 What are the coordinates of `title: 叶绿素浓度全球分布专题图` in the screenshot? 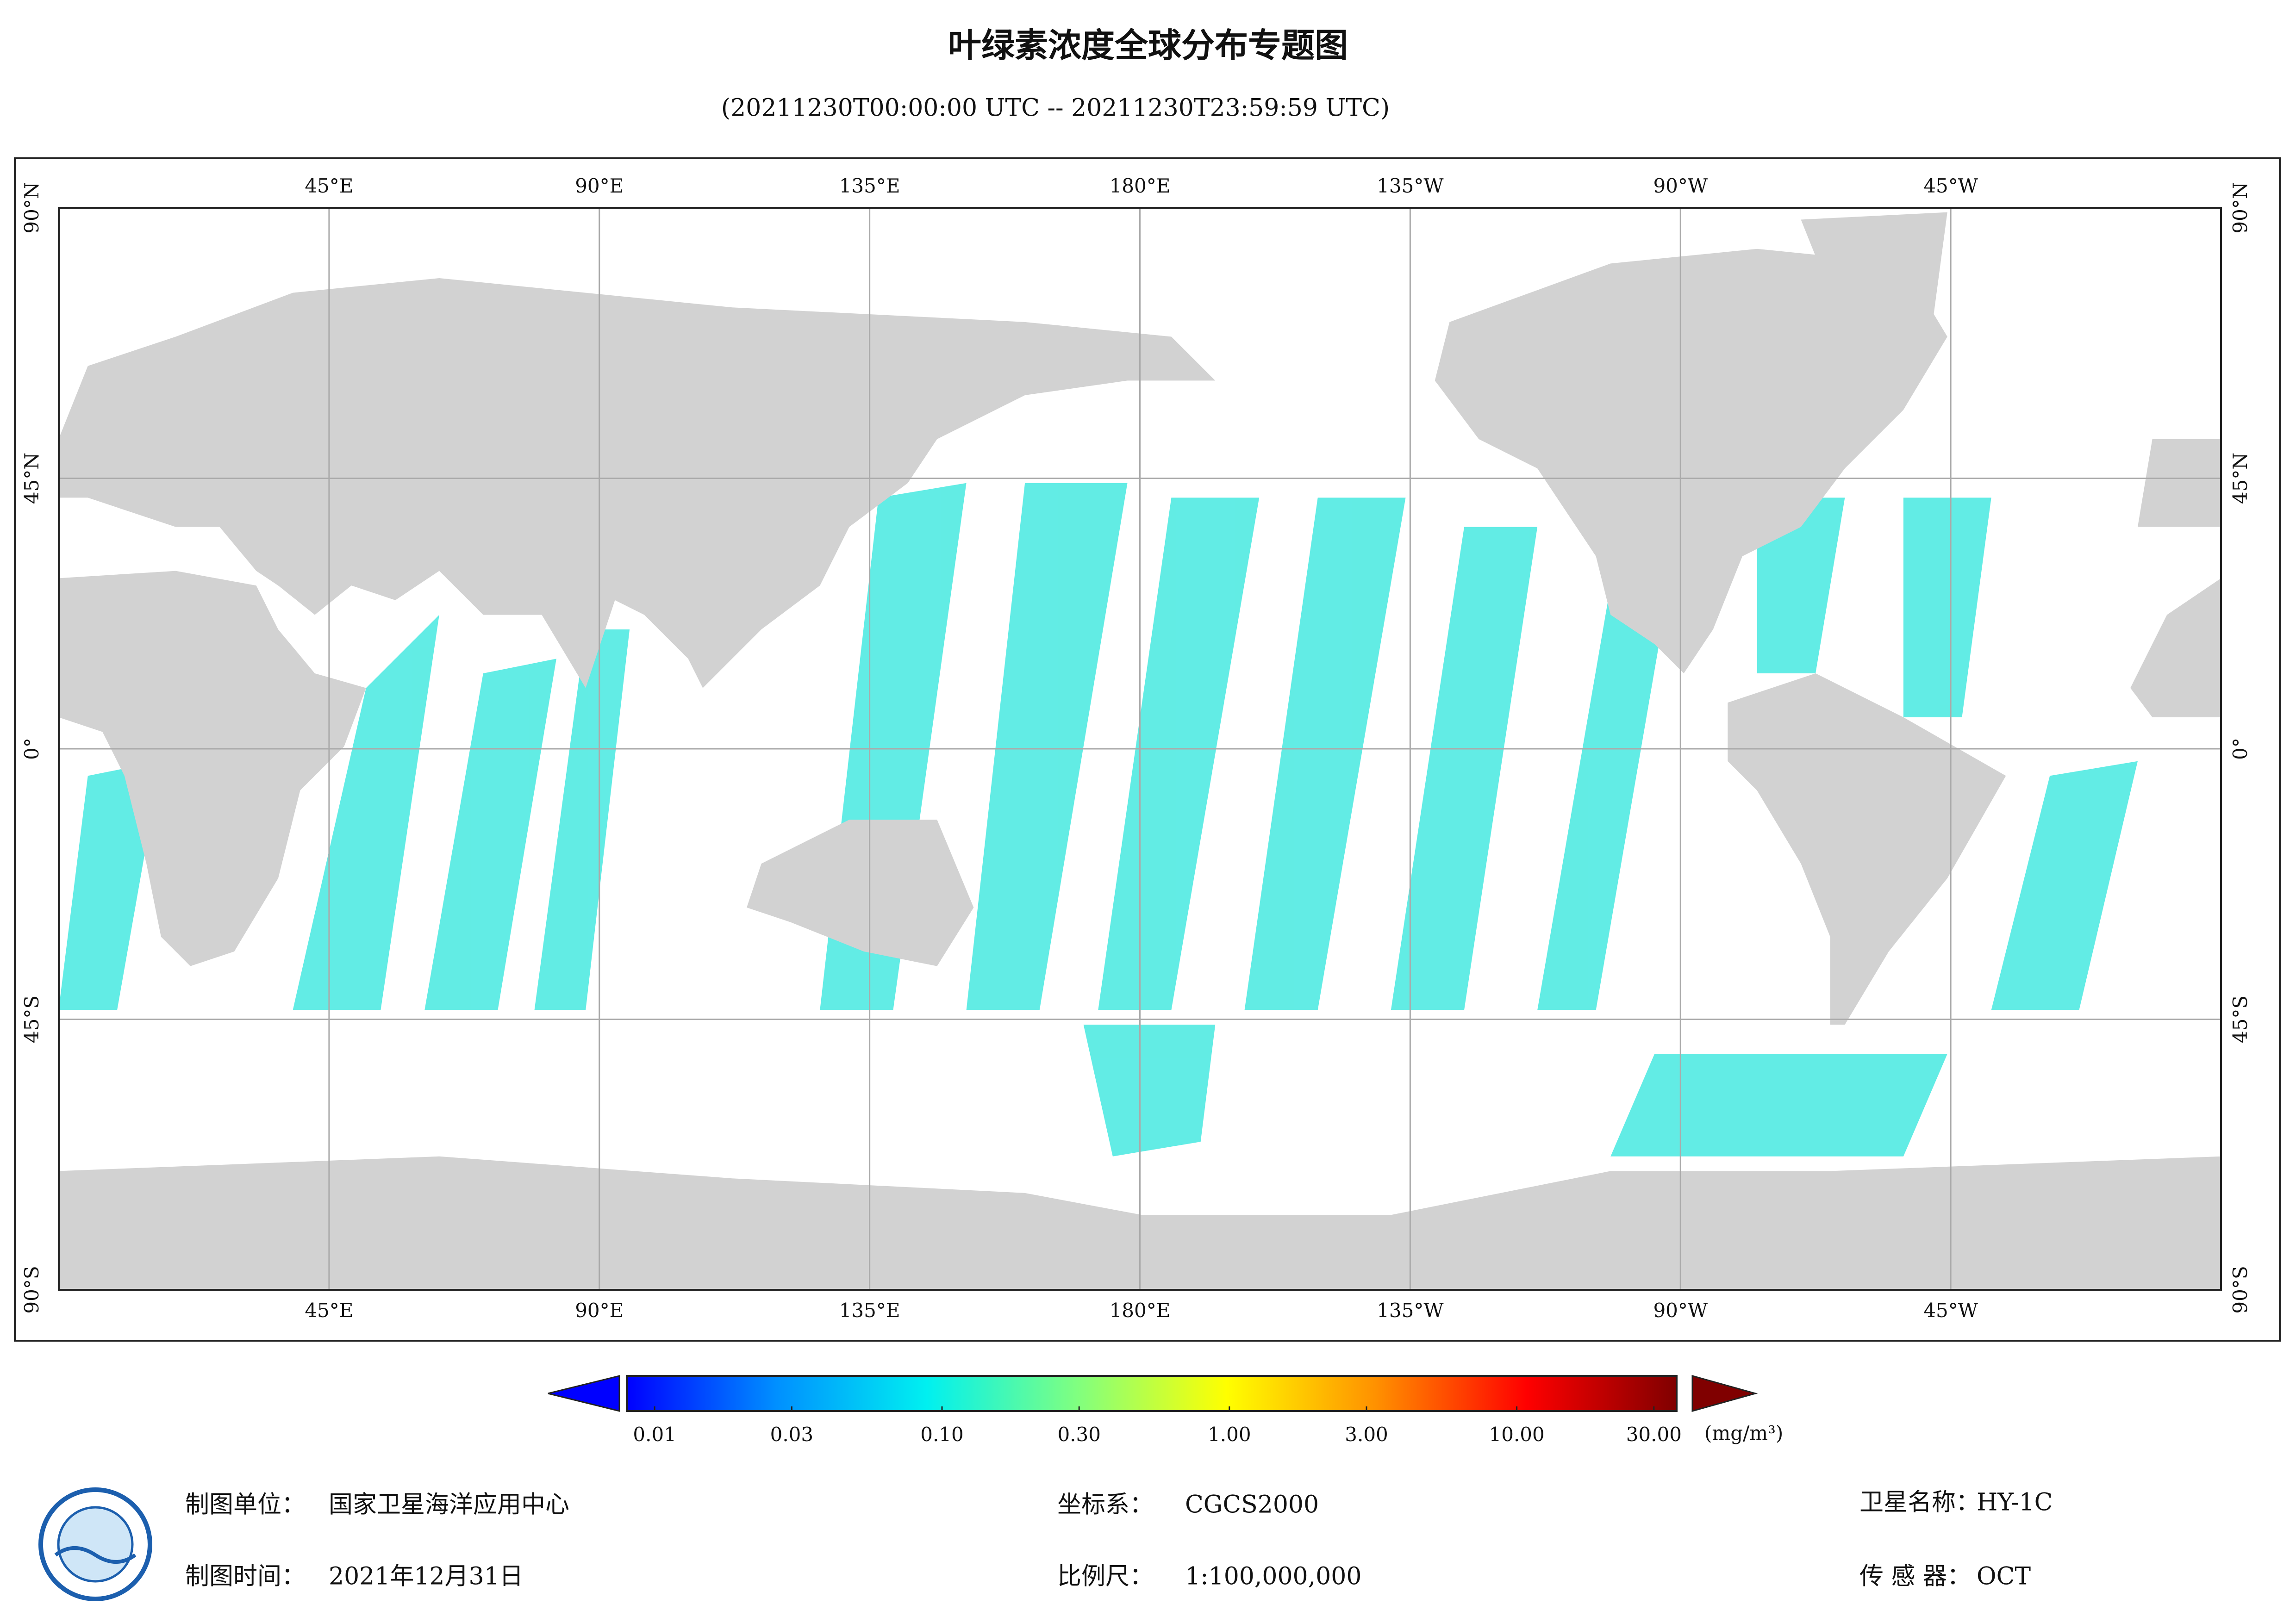 It's located at (1148, 45).